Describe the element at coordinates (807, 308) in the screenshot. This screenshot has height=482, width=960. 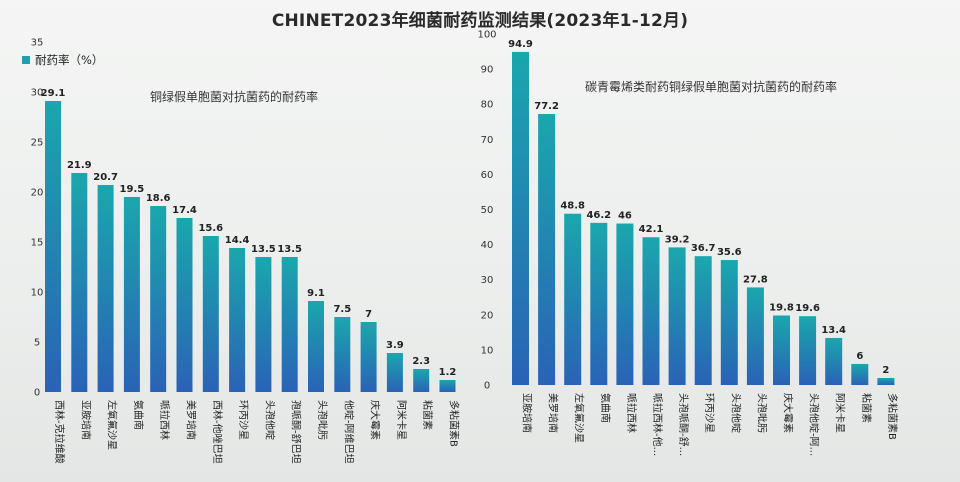
I see `right-value-label: 19.6` at that location.